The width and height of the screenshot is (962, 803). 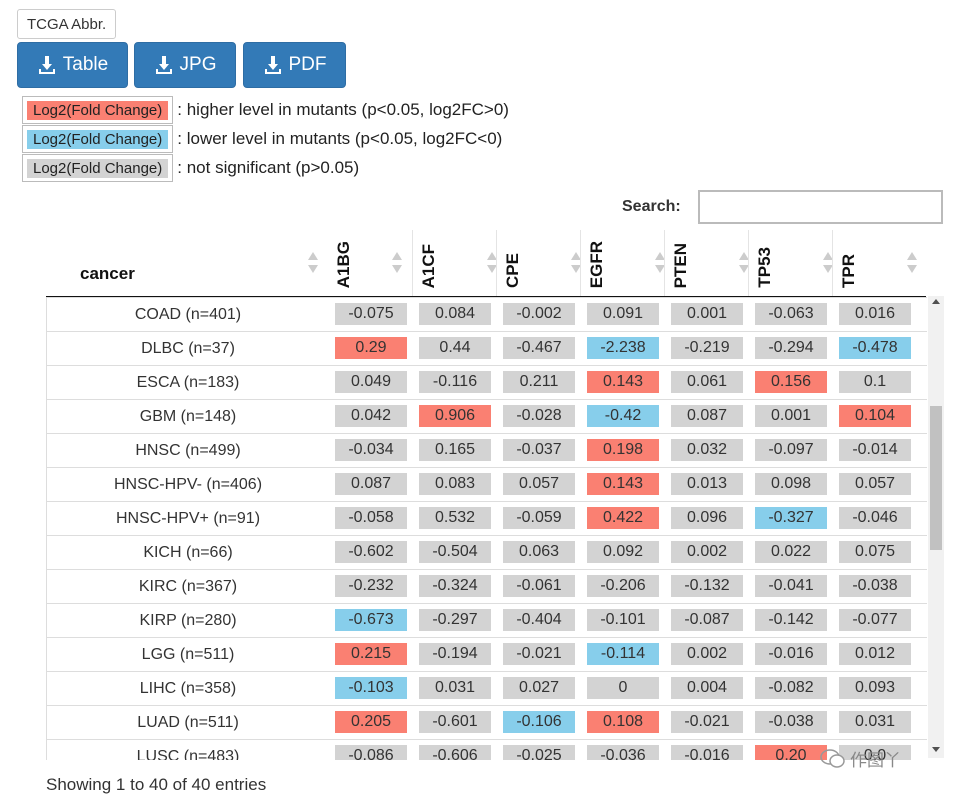 I want to click on cancer-cell: COAD (n=401), so click(x=188, y=314).